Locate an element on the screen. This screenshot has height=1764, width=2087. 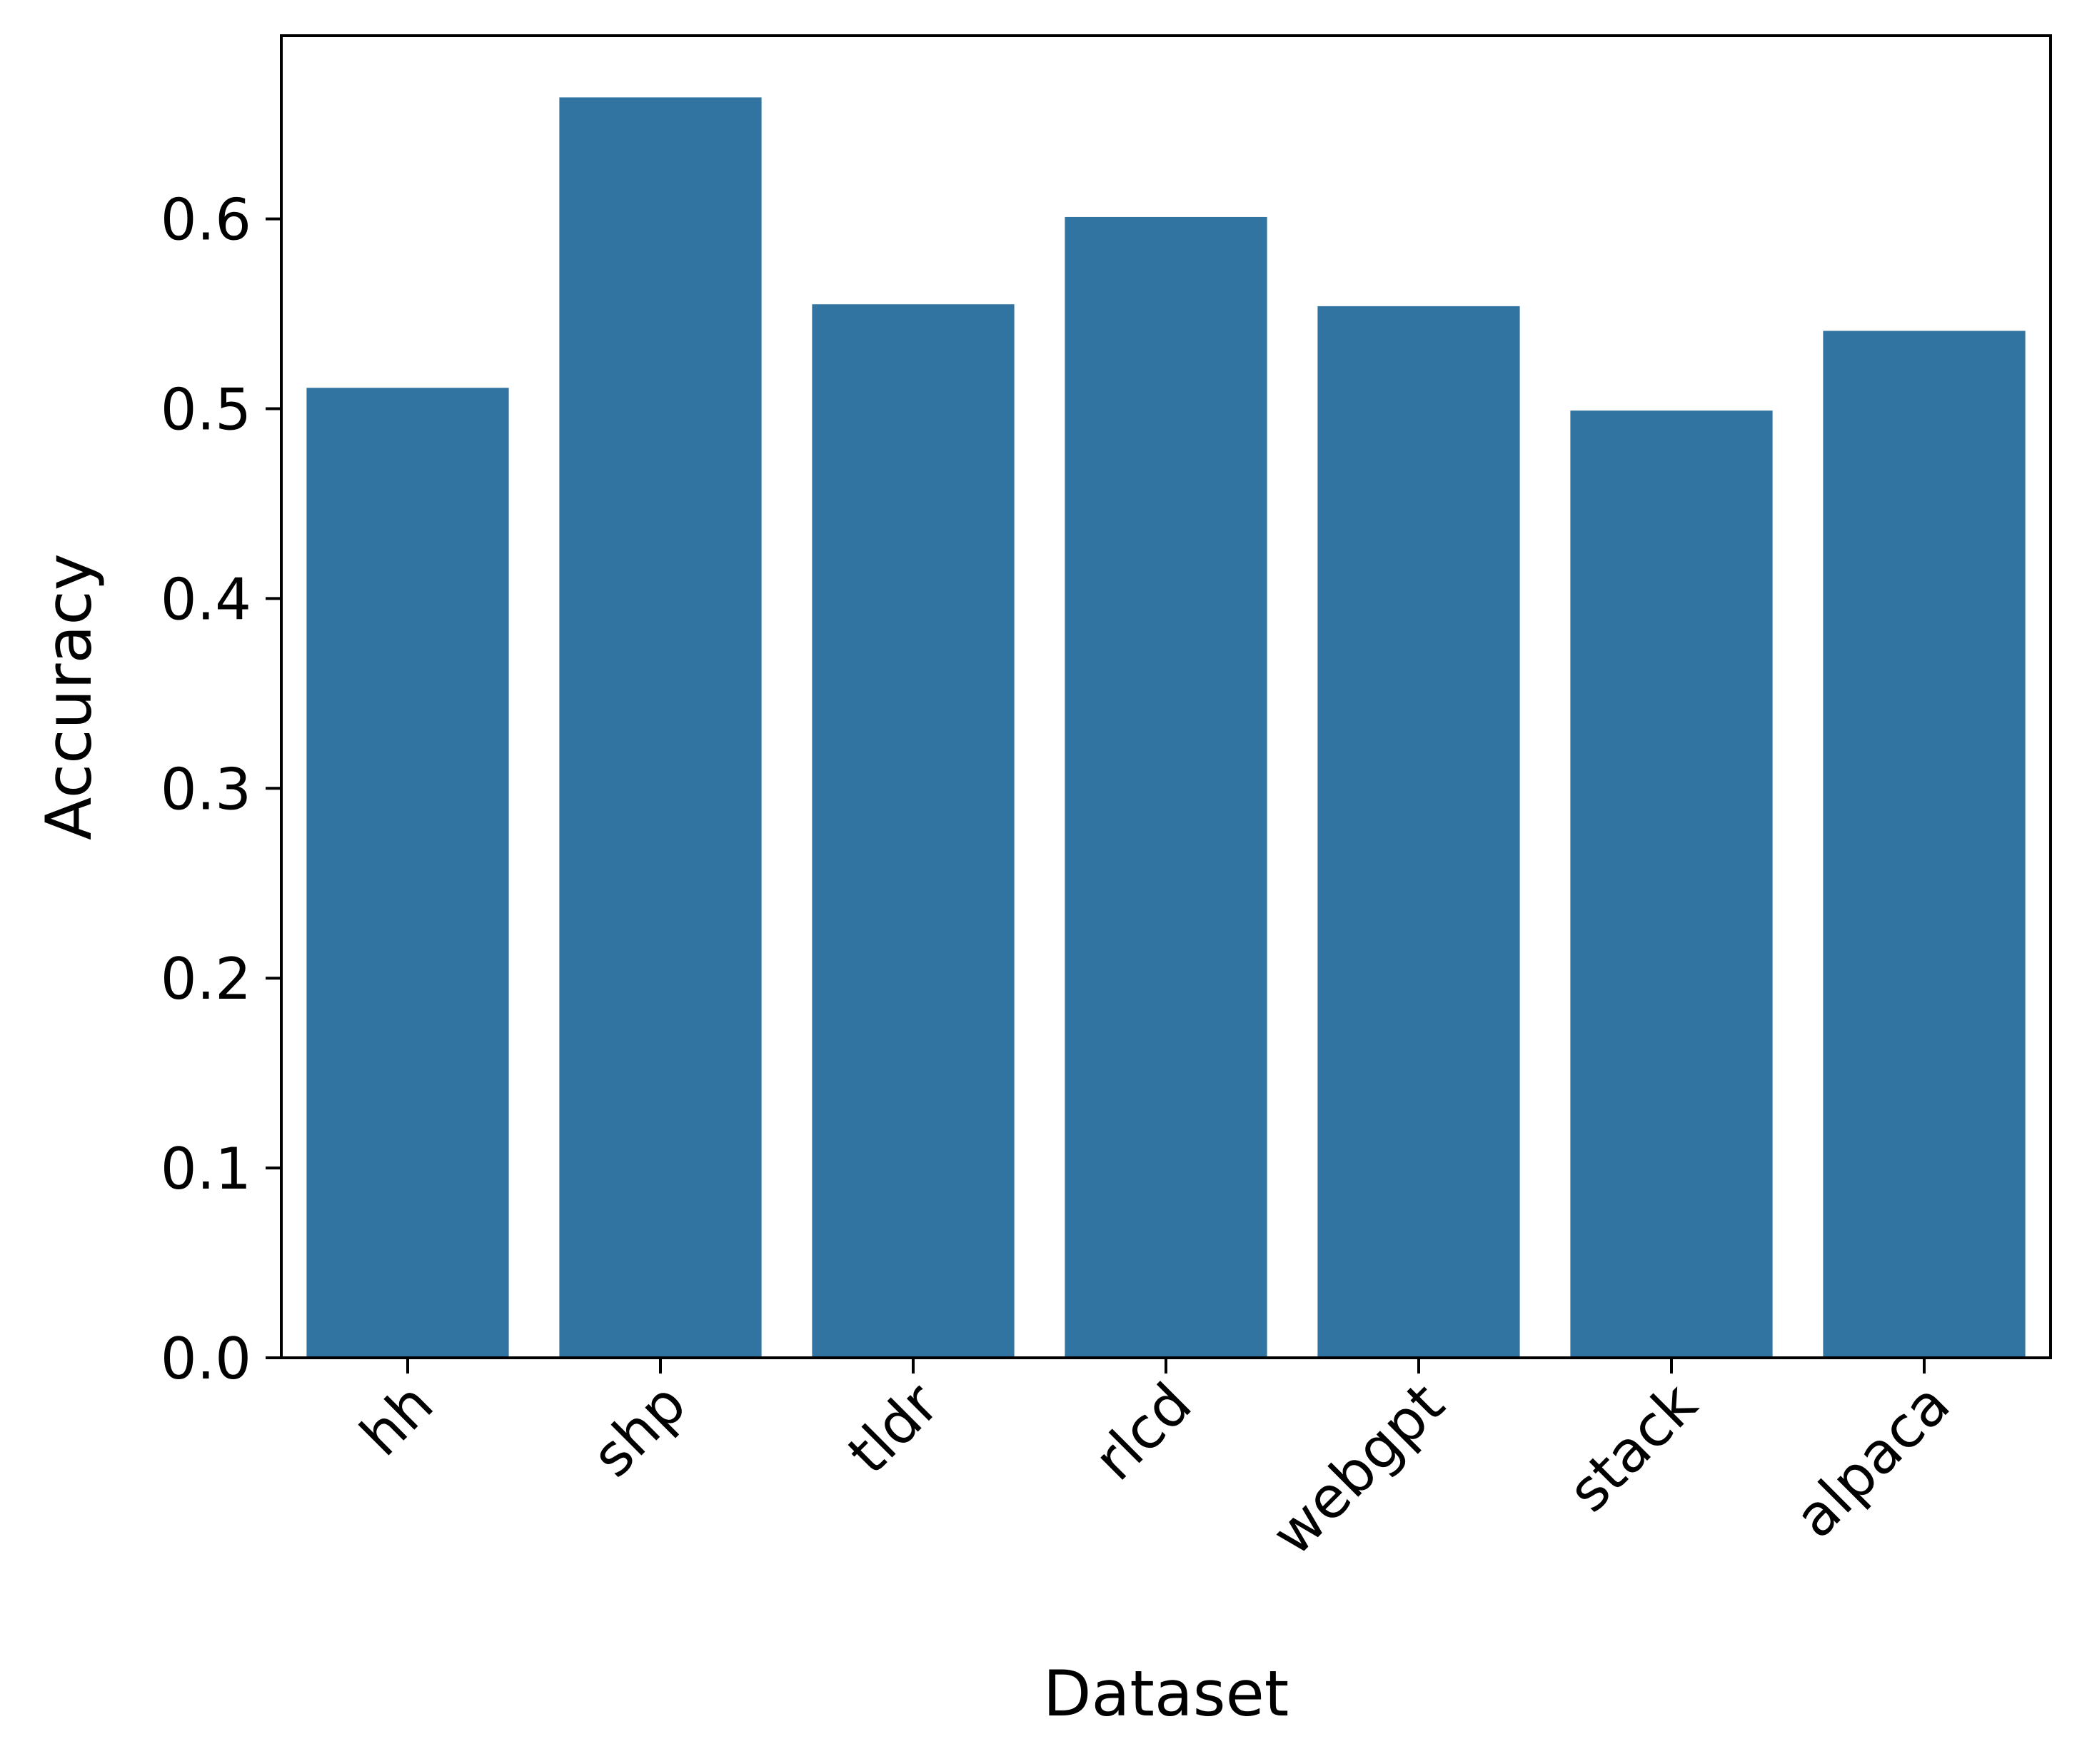
y-tick-label: 0.4 is located at coordinates (206, 599).